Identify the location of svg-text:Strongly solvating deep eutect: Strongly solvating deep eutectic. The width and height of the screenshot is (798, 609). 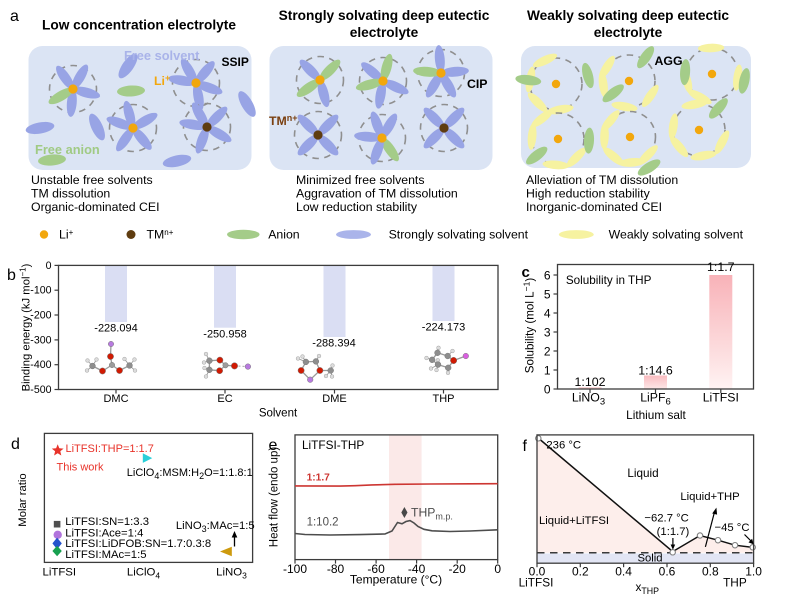
(384, 15).